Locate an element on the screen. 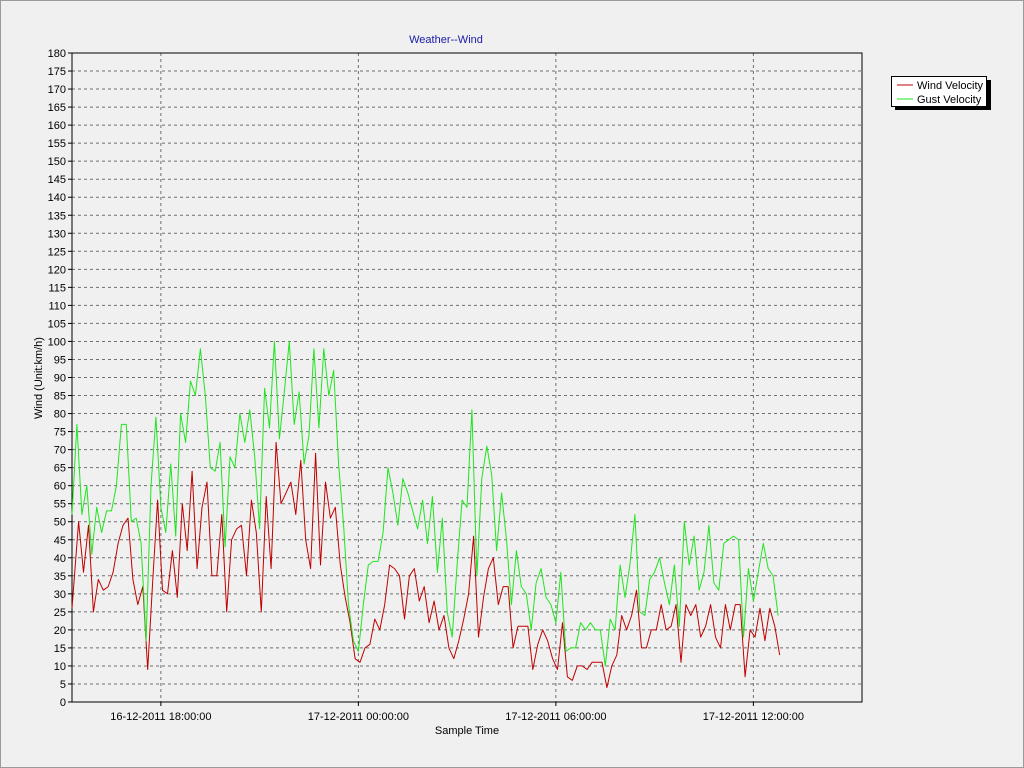 The image size is (1024, 768). y-tick-label: 95 is located at coordinates (60, 360).